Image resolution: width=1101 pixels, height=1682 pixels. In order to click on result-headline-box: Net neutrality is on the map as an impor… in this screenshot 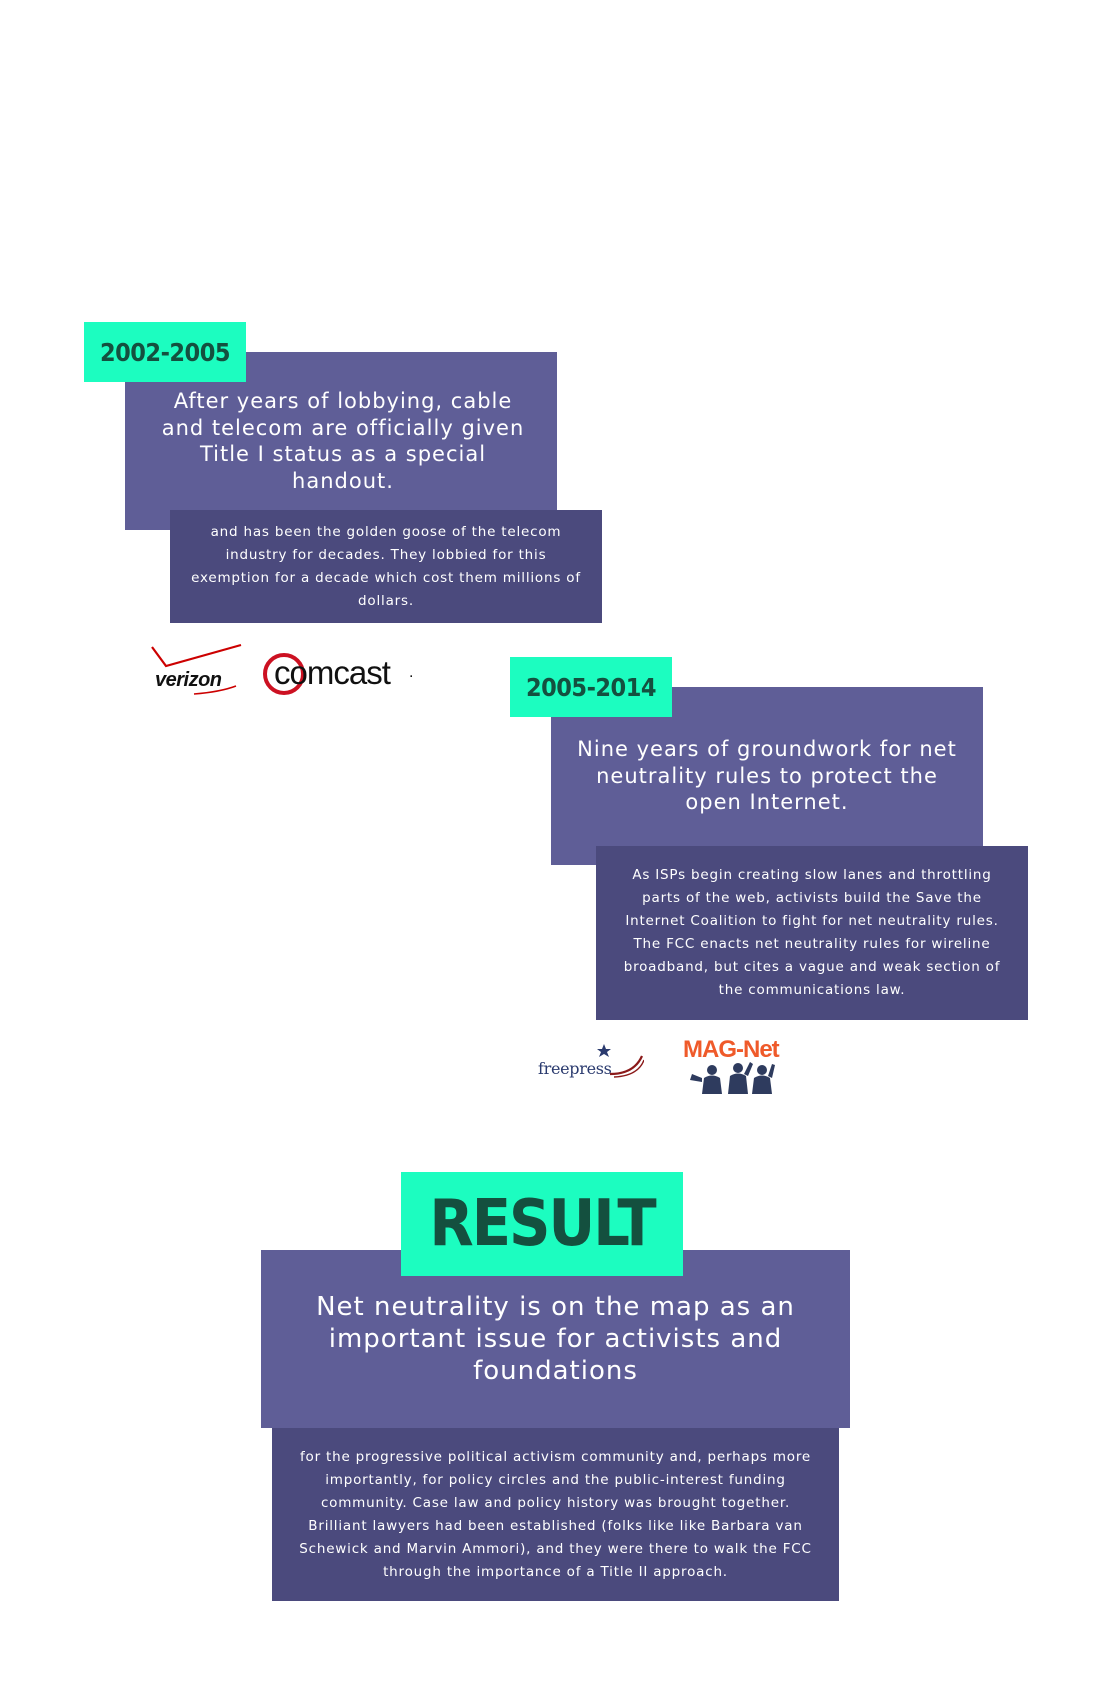, I will do `click(555, 1339)`.